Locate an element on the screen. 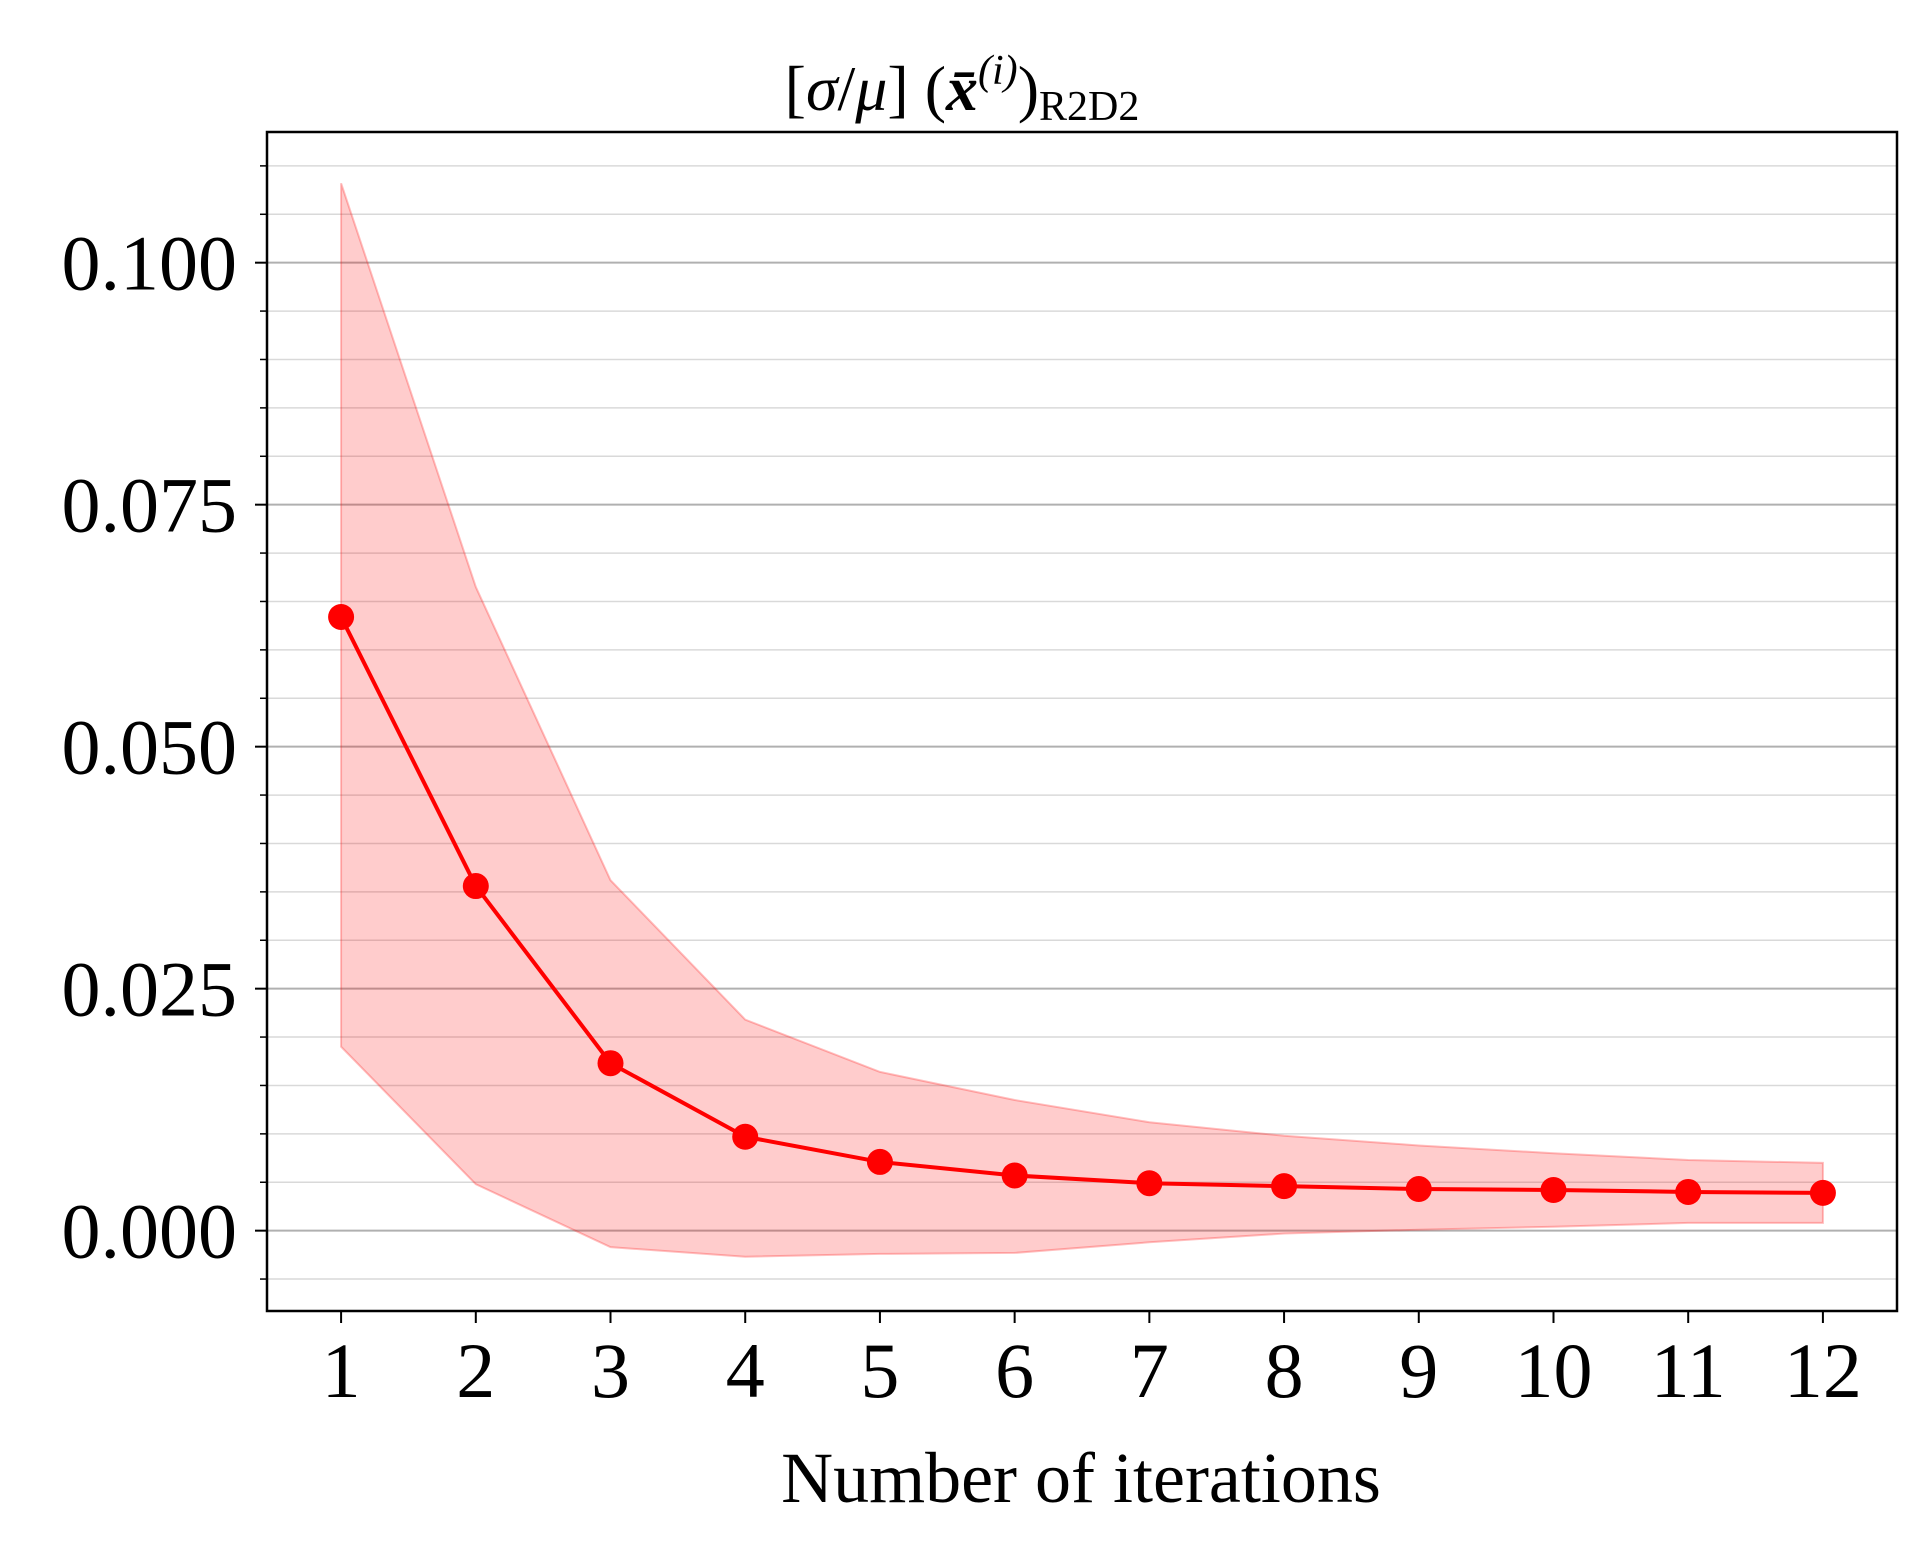 This screenshot has height=1546, width=1923. x-tick-label: 11 is located at coordinates (1688, 1370).